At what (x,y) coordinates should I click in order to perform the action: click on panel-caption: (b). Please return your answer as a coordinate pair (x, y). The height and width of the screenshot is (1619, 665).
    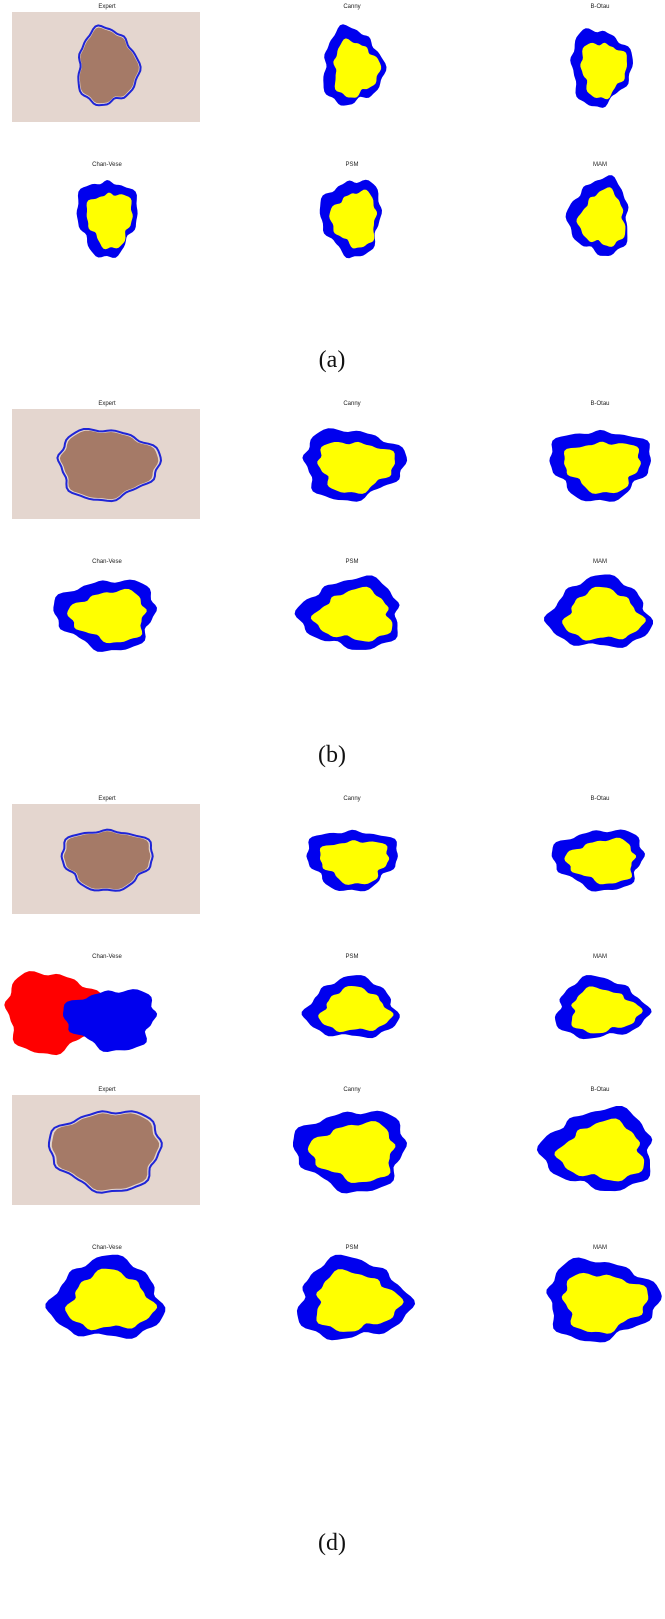
    Looking at the image, I should click on (332, 755).